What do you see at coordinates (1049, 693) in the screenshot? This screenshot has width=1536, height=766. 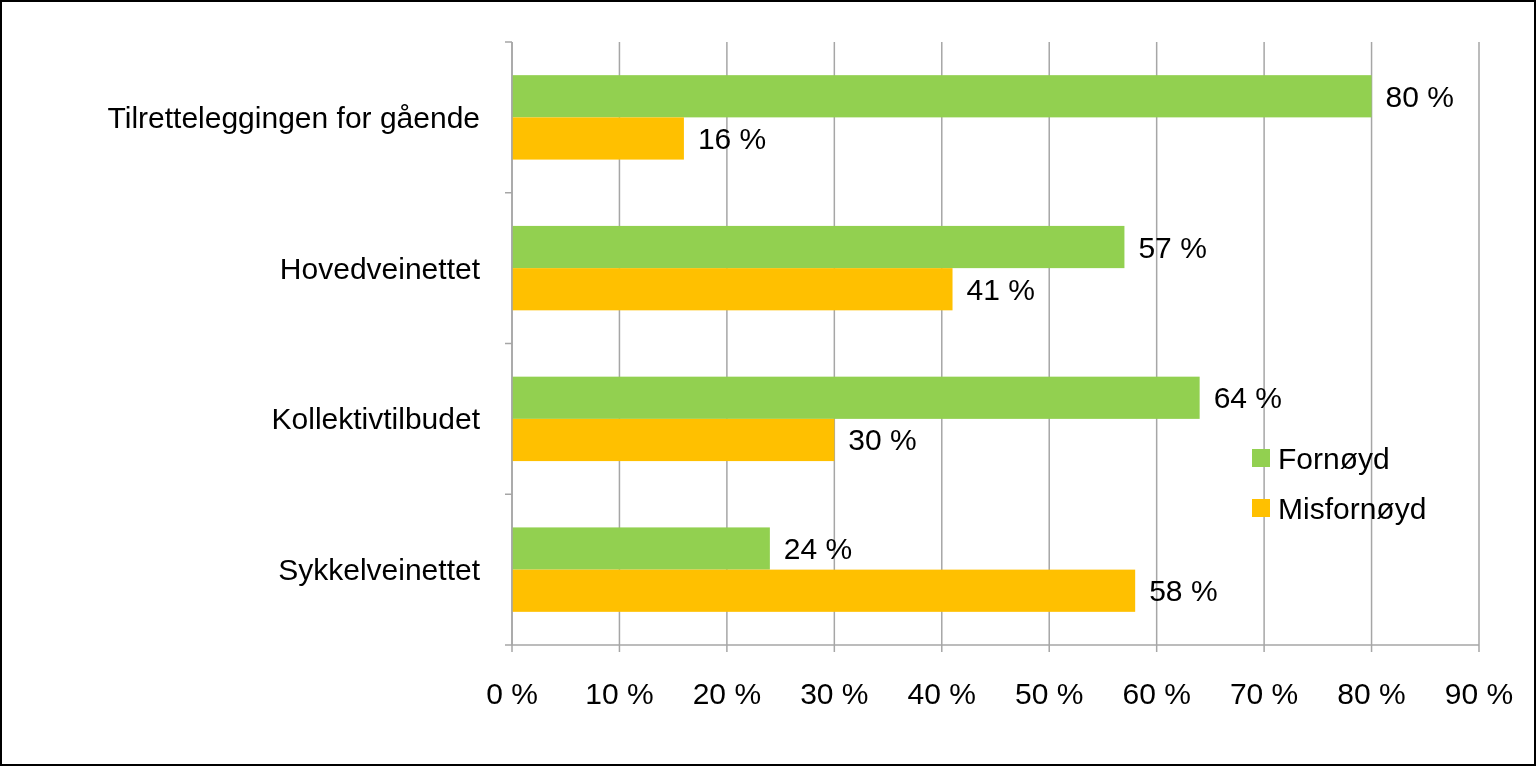 I see `x-tick-label: 50 %` at bounding box center [1049, 693].